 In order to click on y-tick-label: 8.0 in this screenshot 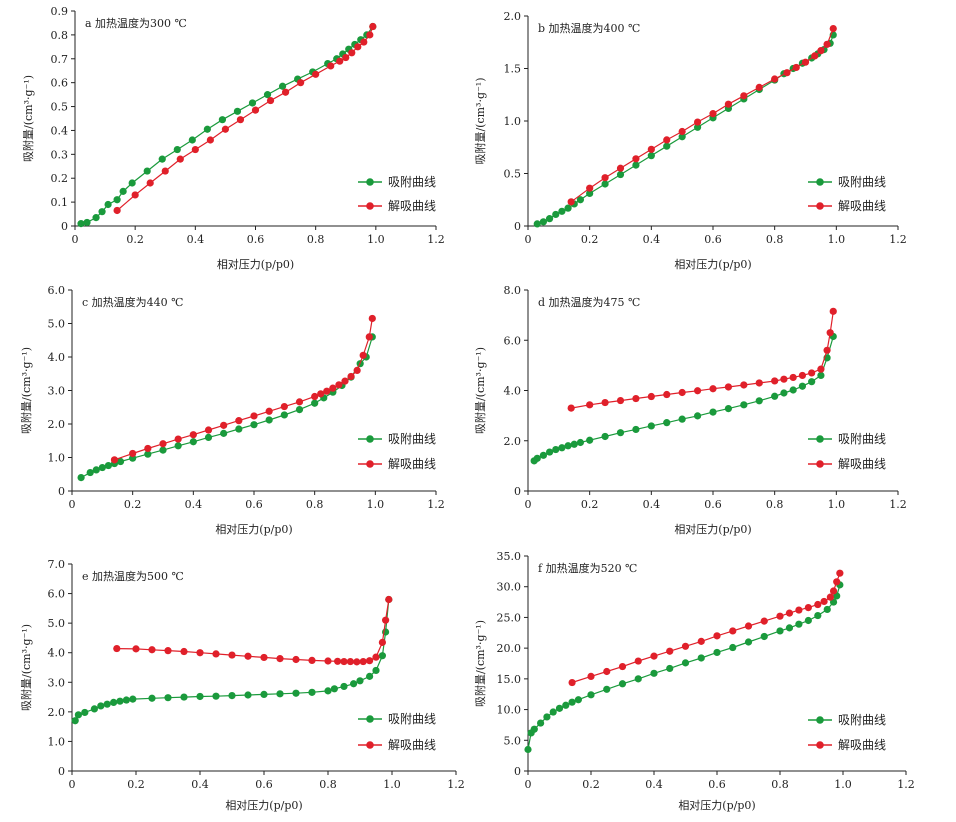, I will do `click(513, 290)`.